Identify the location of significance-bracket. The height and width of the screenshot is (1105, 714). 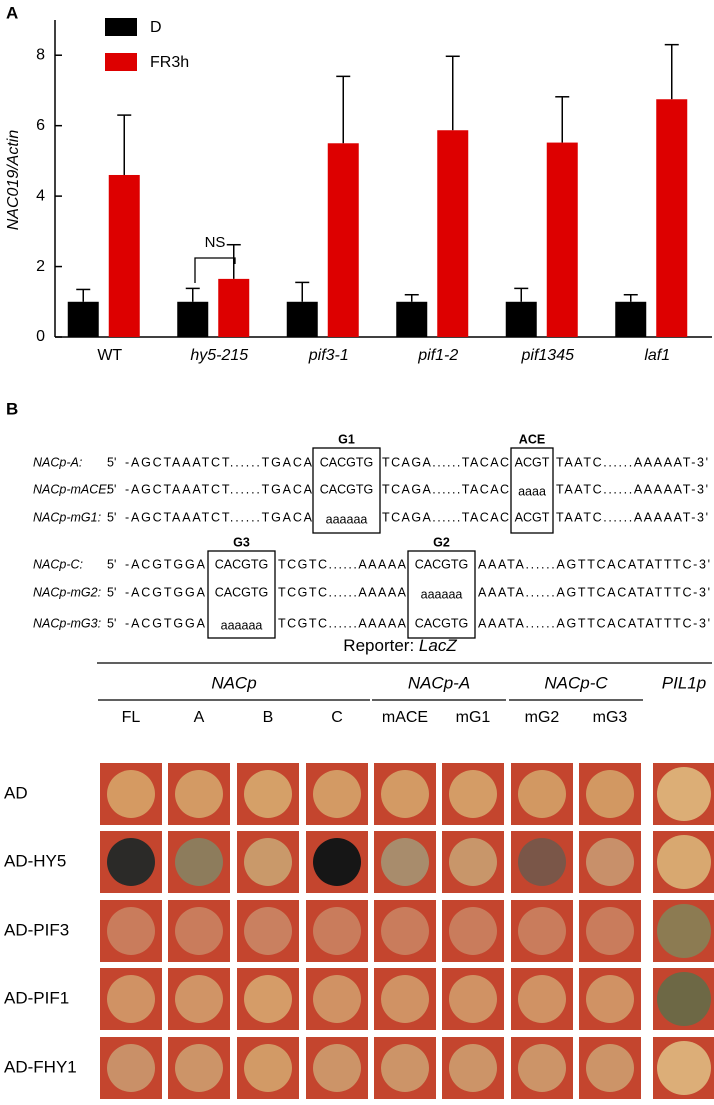
(215, 270).